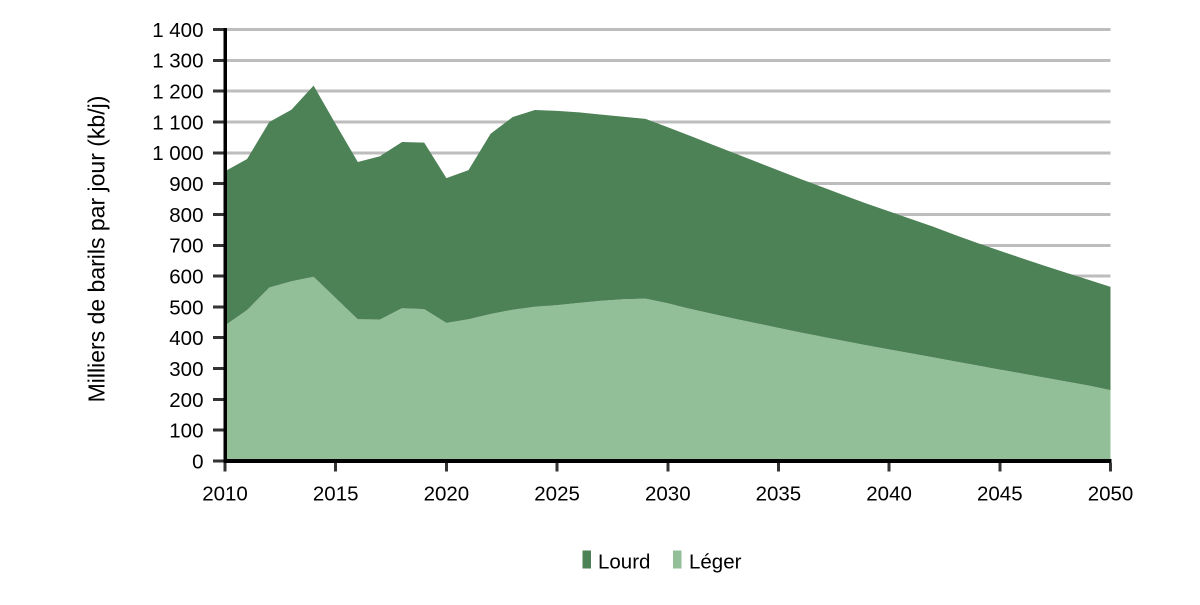 This screenshot has height=605, width=1200. What do you see at coordinates (177, 30) in the screenshot?
I see `svg-text: 1 400` at bounding box center [177, 30].